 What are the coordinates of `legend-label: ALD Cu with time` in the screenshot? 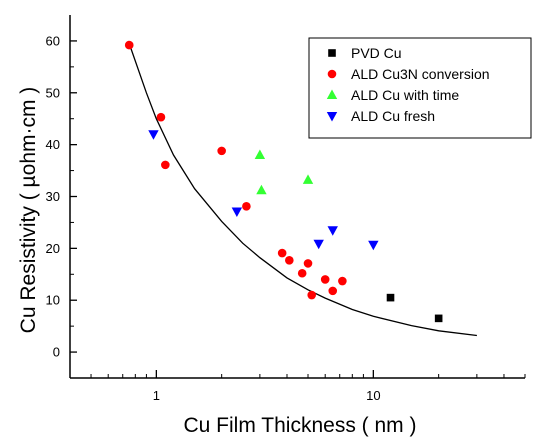 It's located at (405, 95).